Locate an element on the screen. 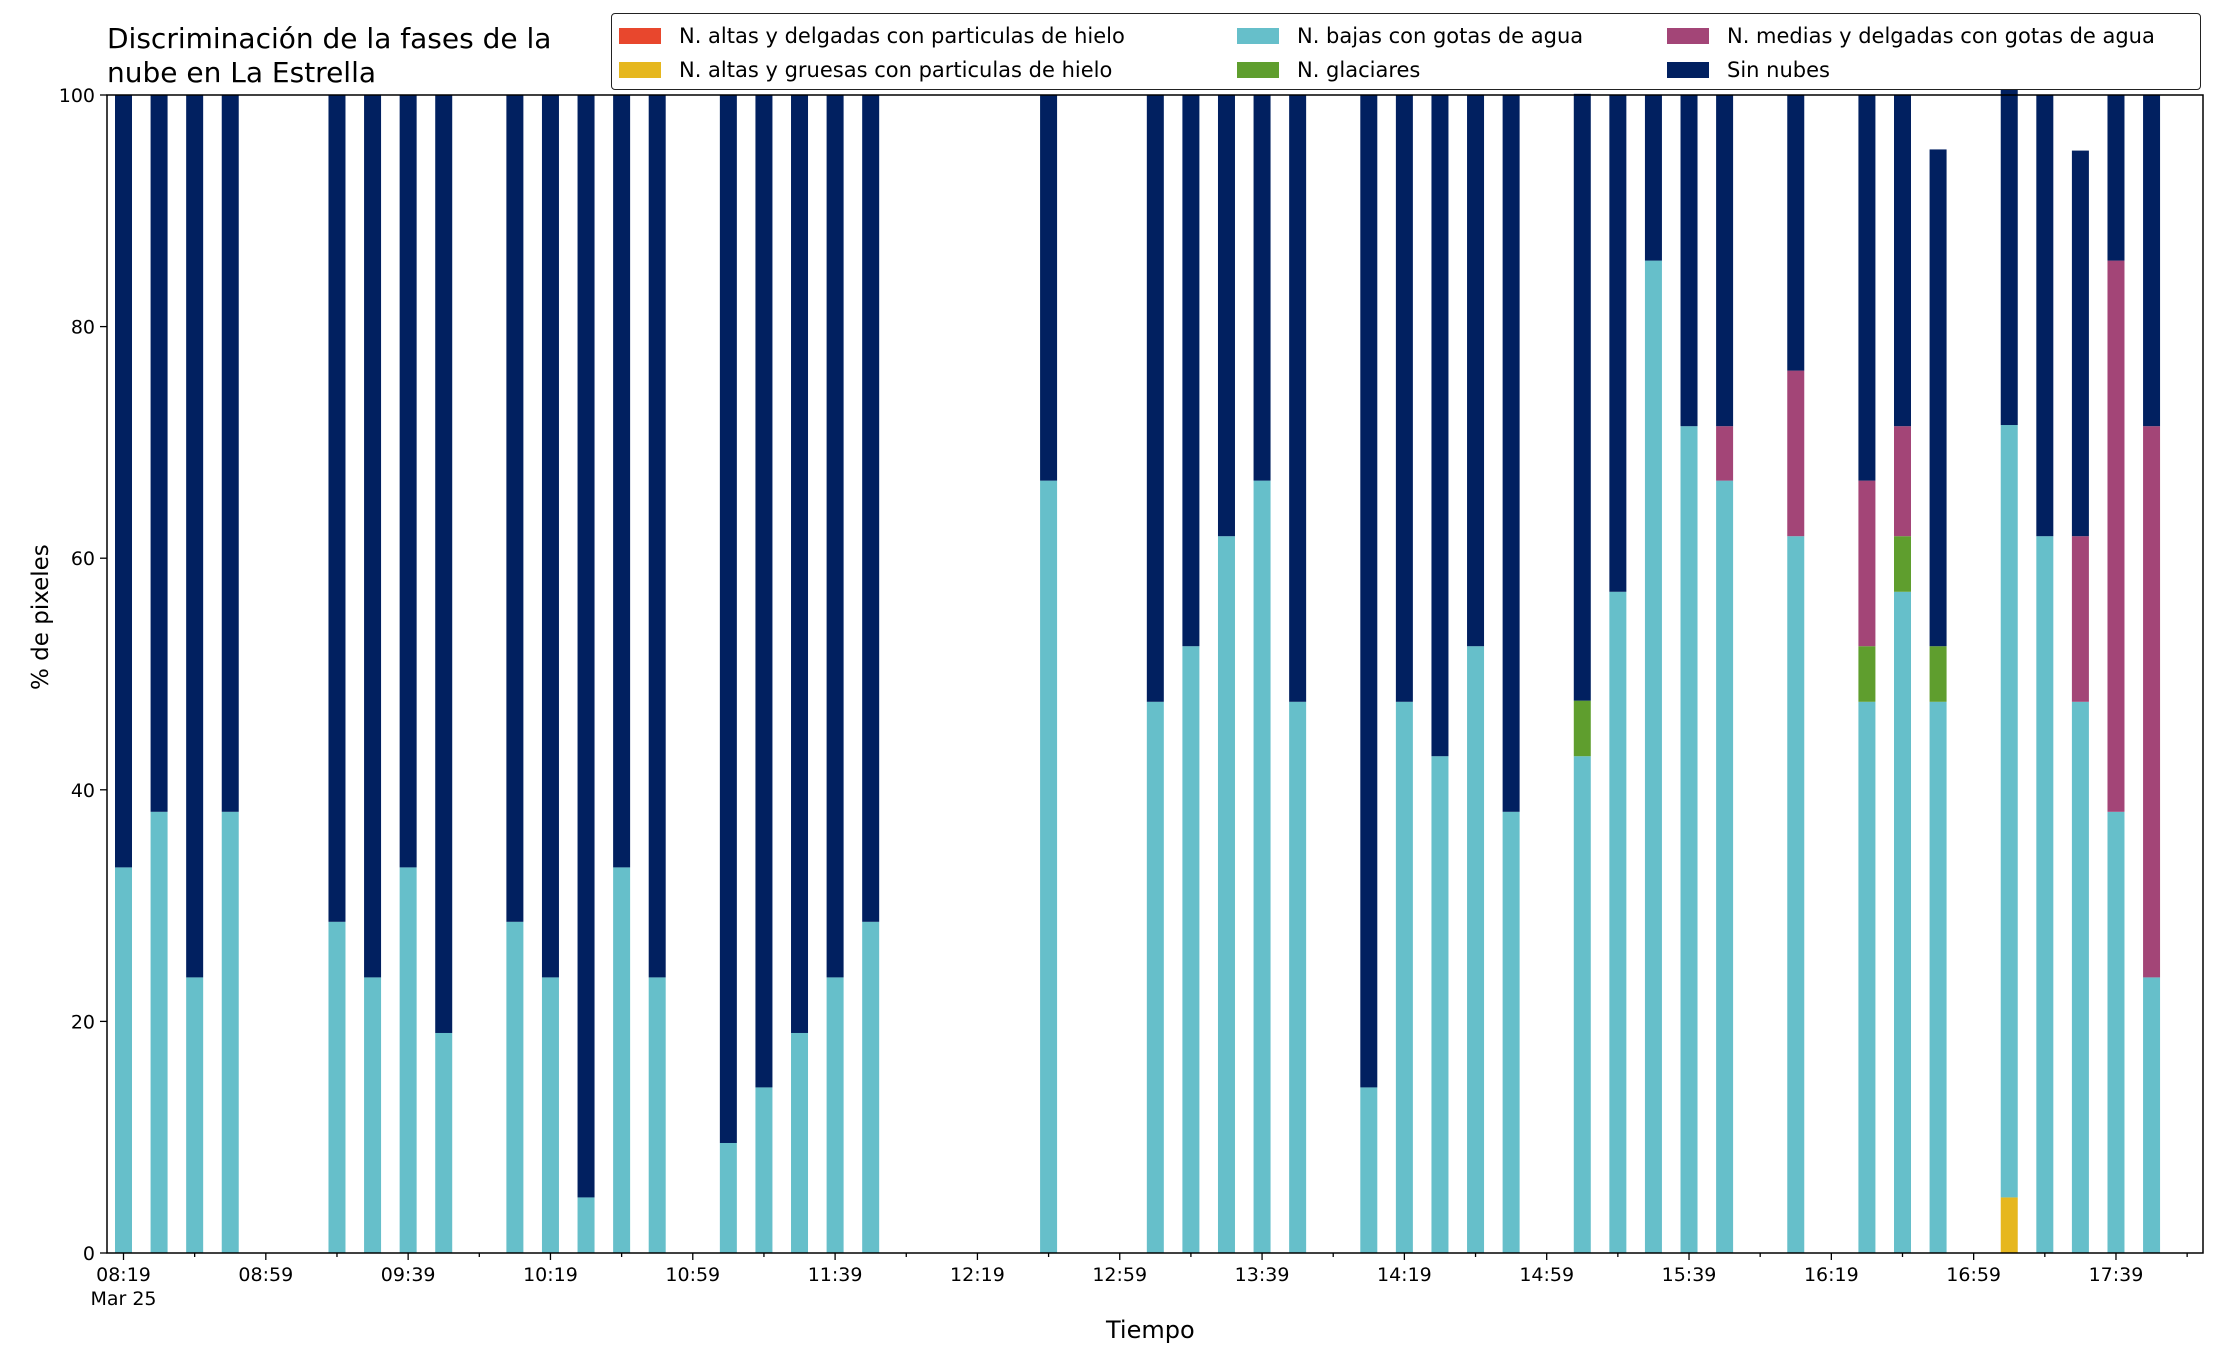 The height and width of the screenshot is (1355, 2216). legend-item: Sin nubes is located at coordinates (1927, 70).